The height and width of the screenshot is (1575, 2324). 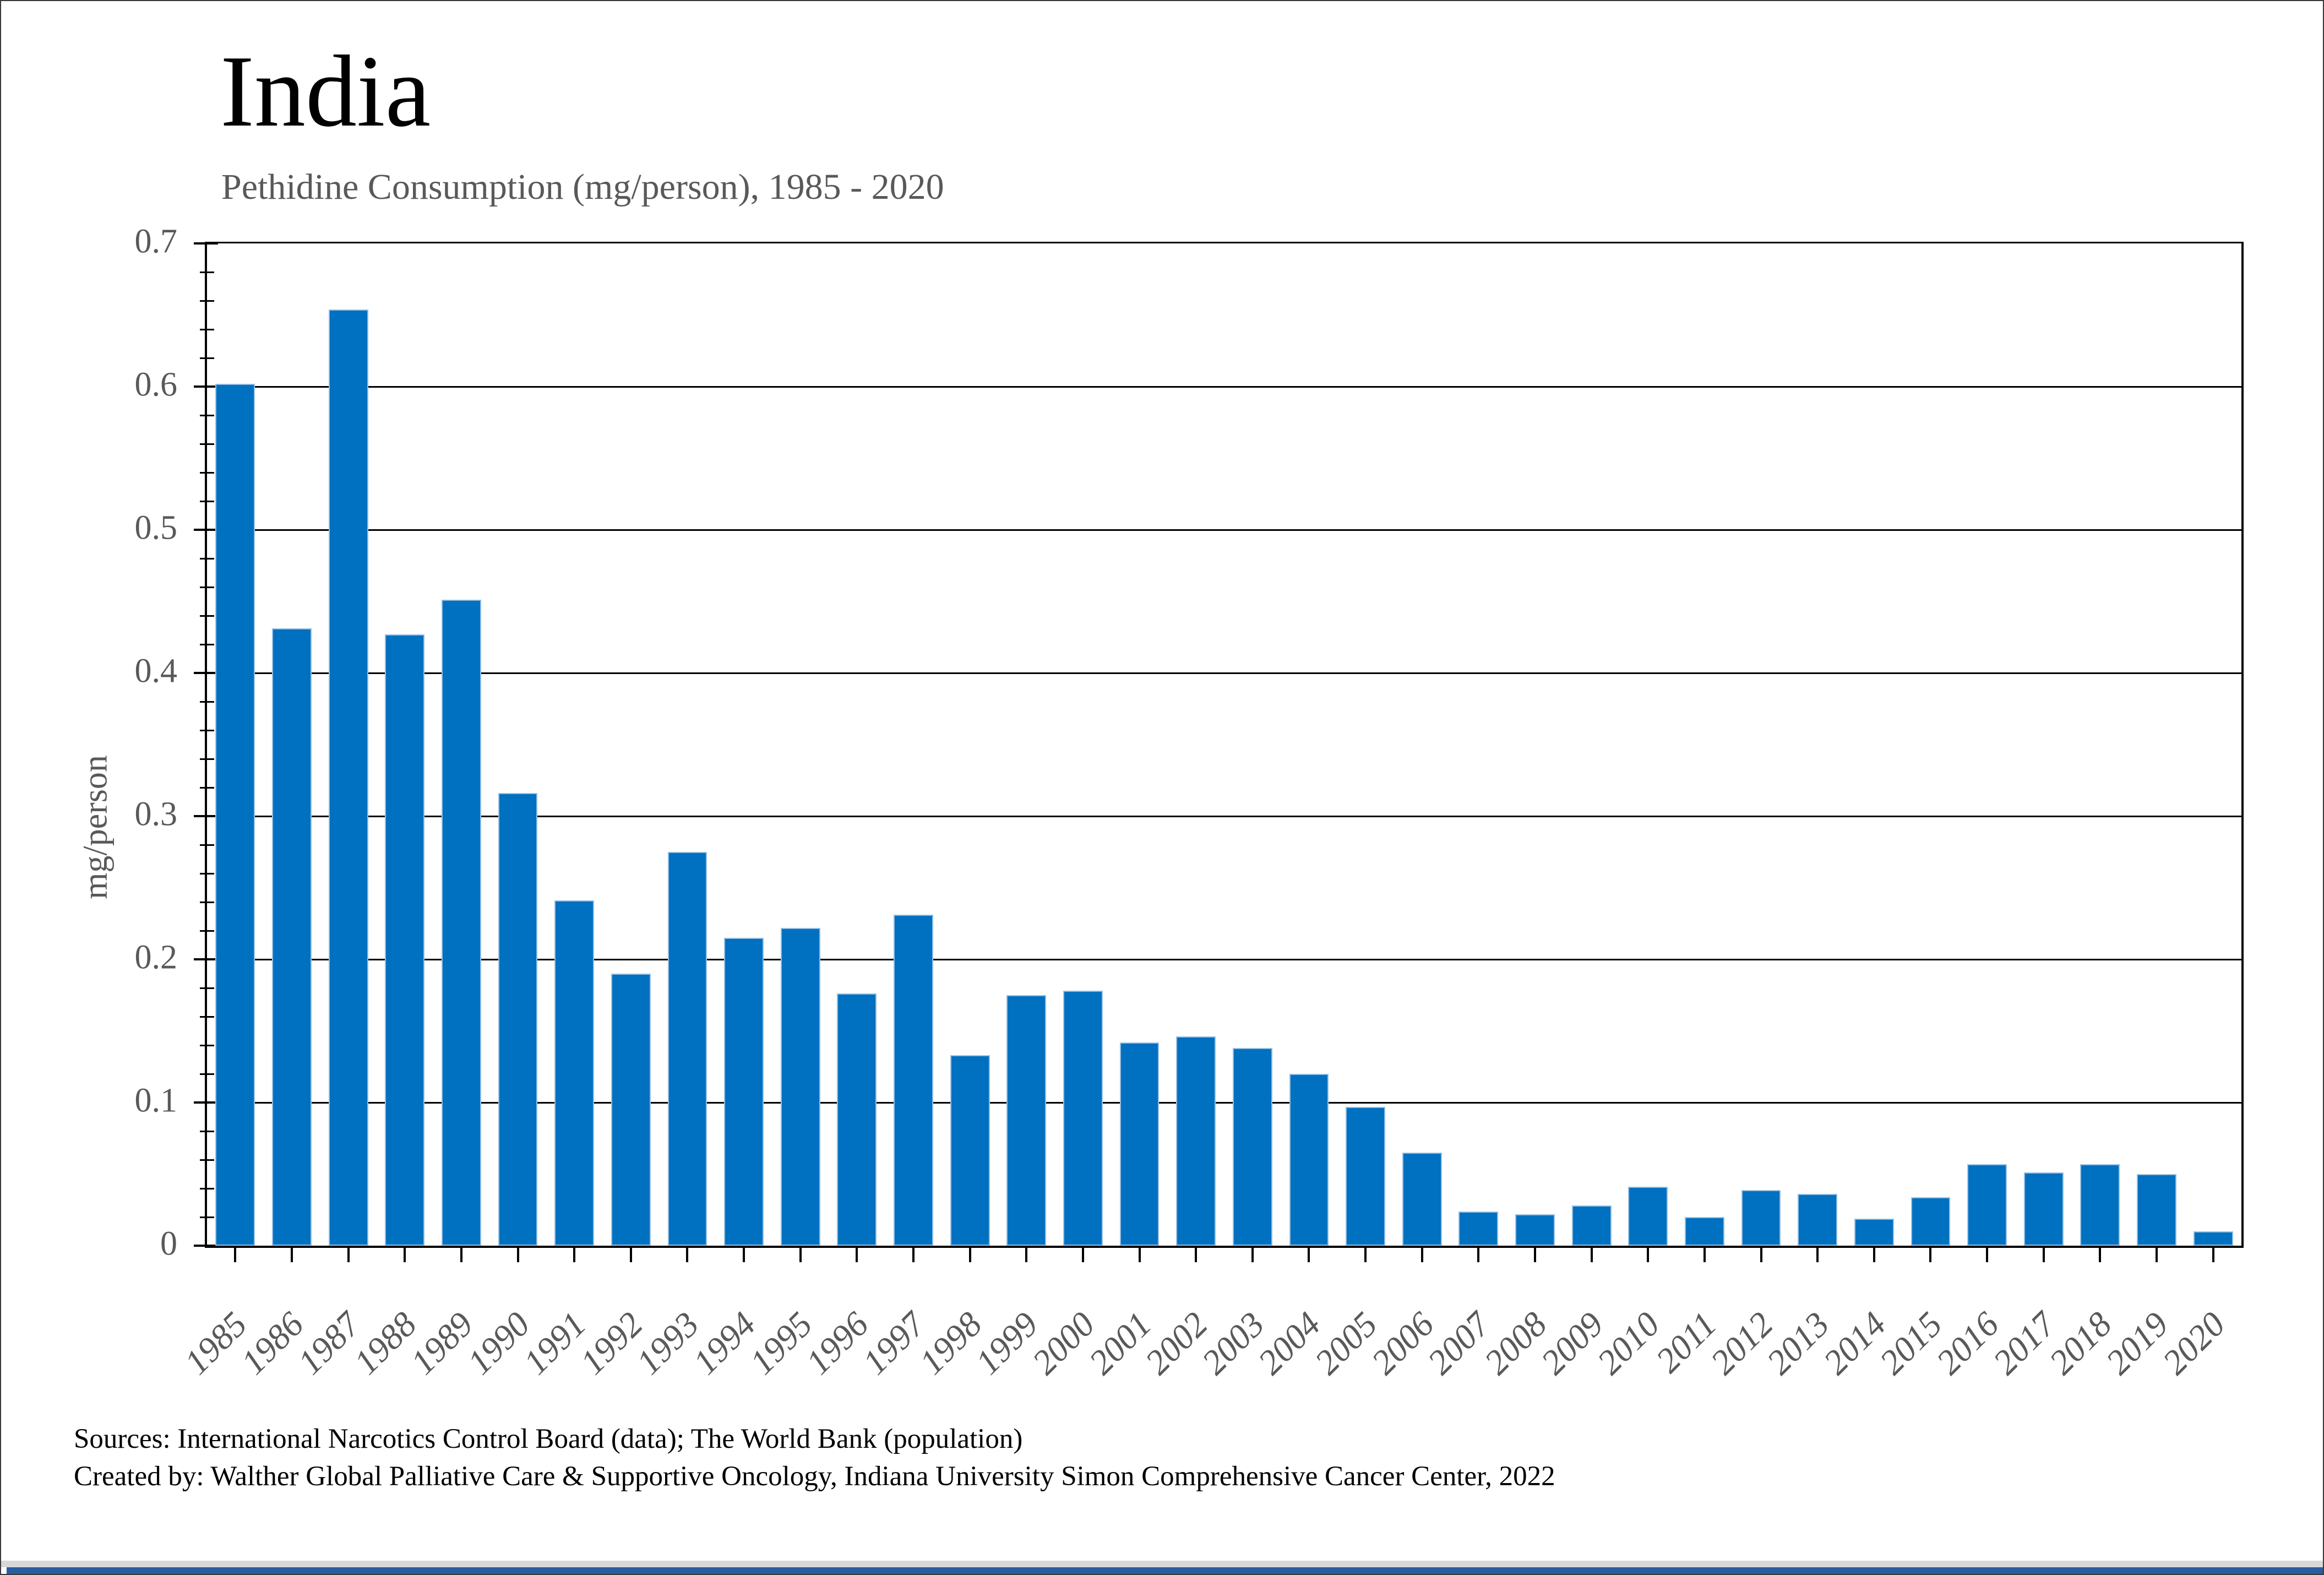 I want to click on bar-1996, so click(x=857, y=1119).